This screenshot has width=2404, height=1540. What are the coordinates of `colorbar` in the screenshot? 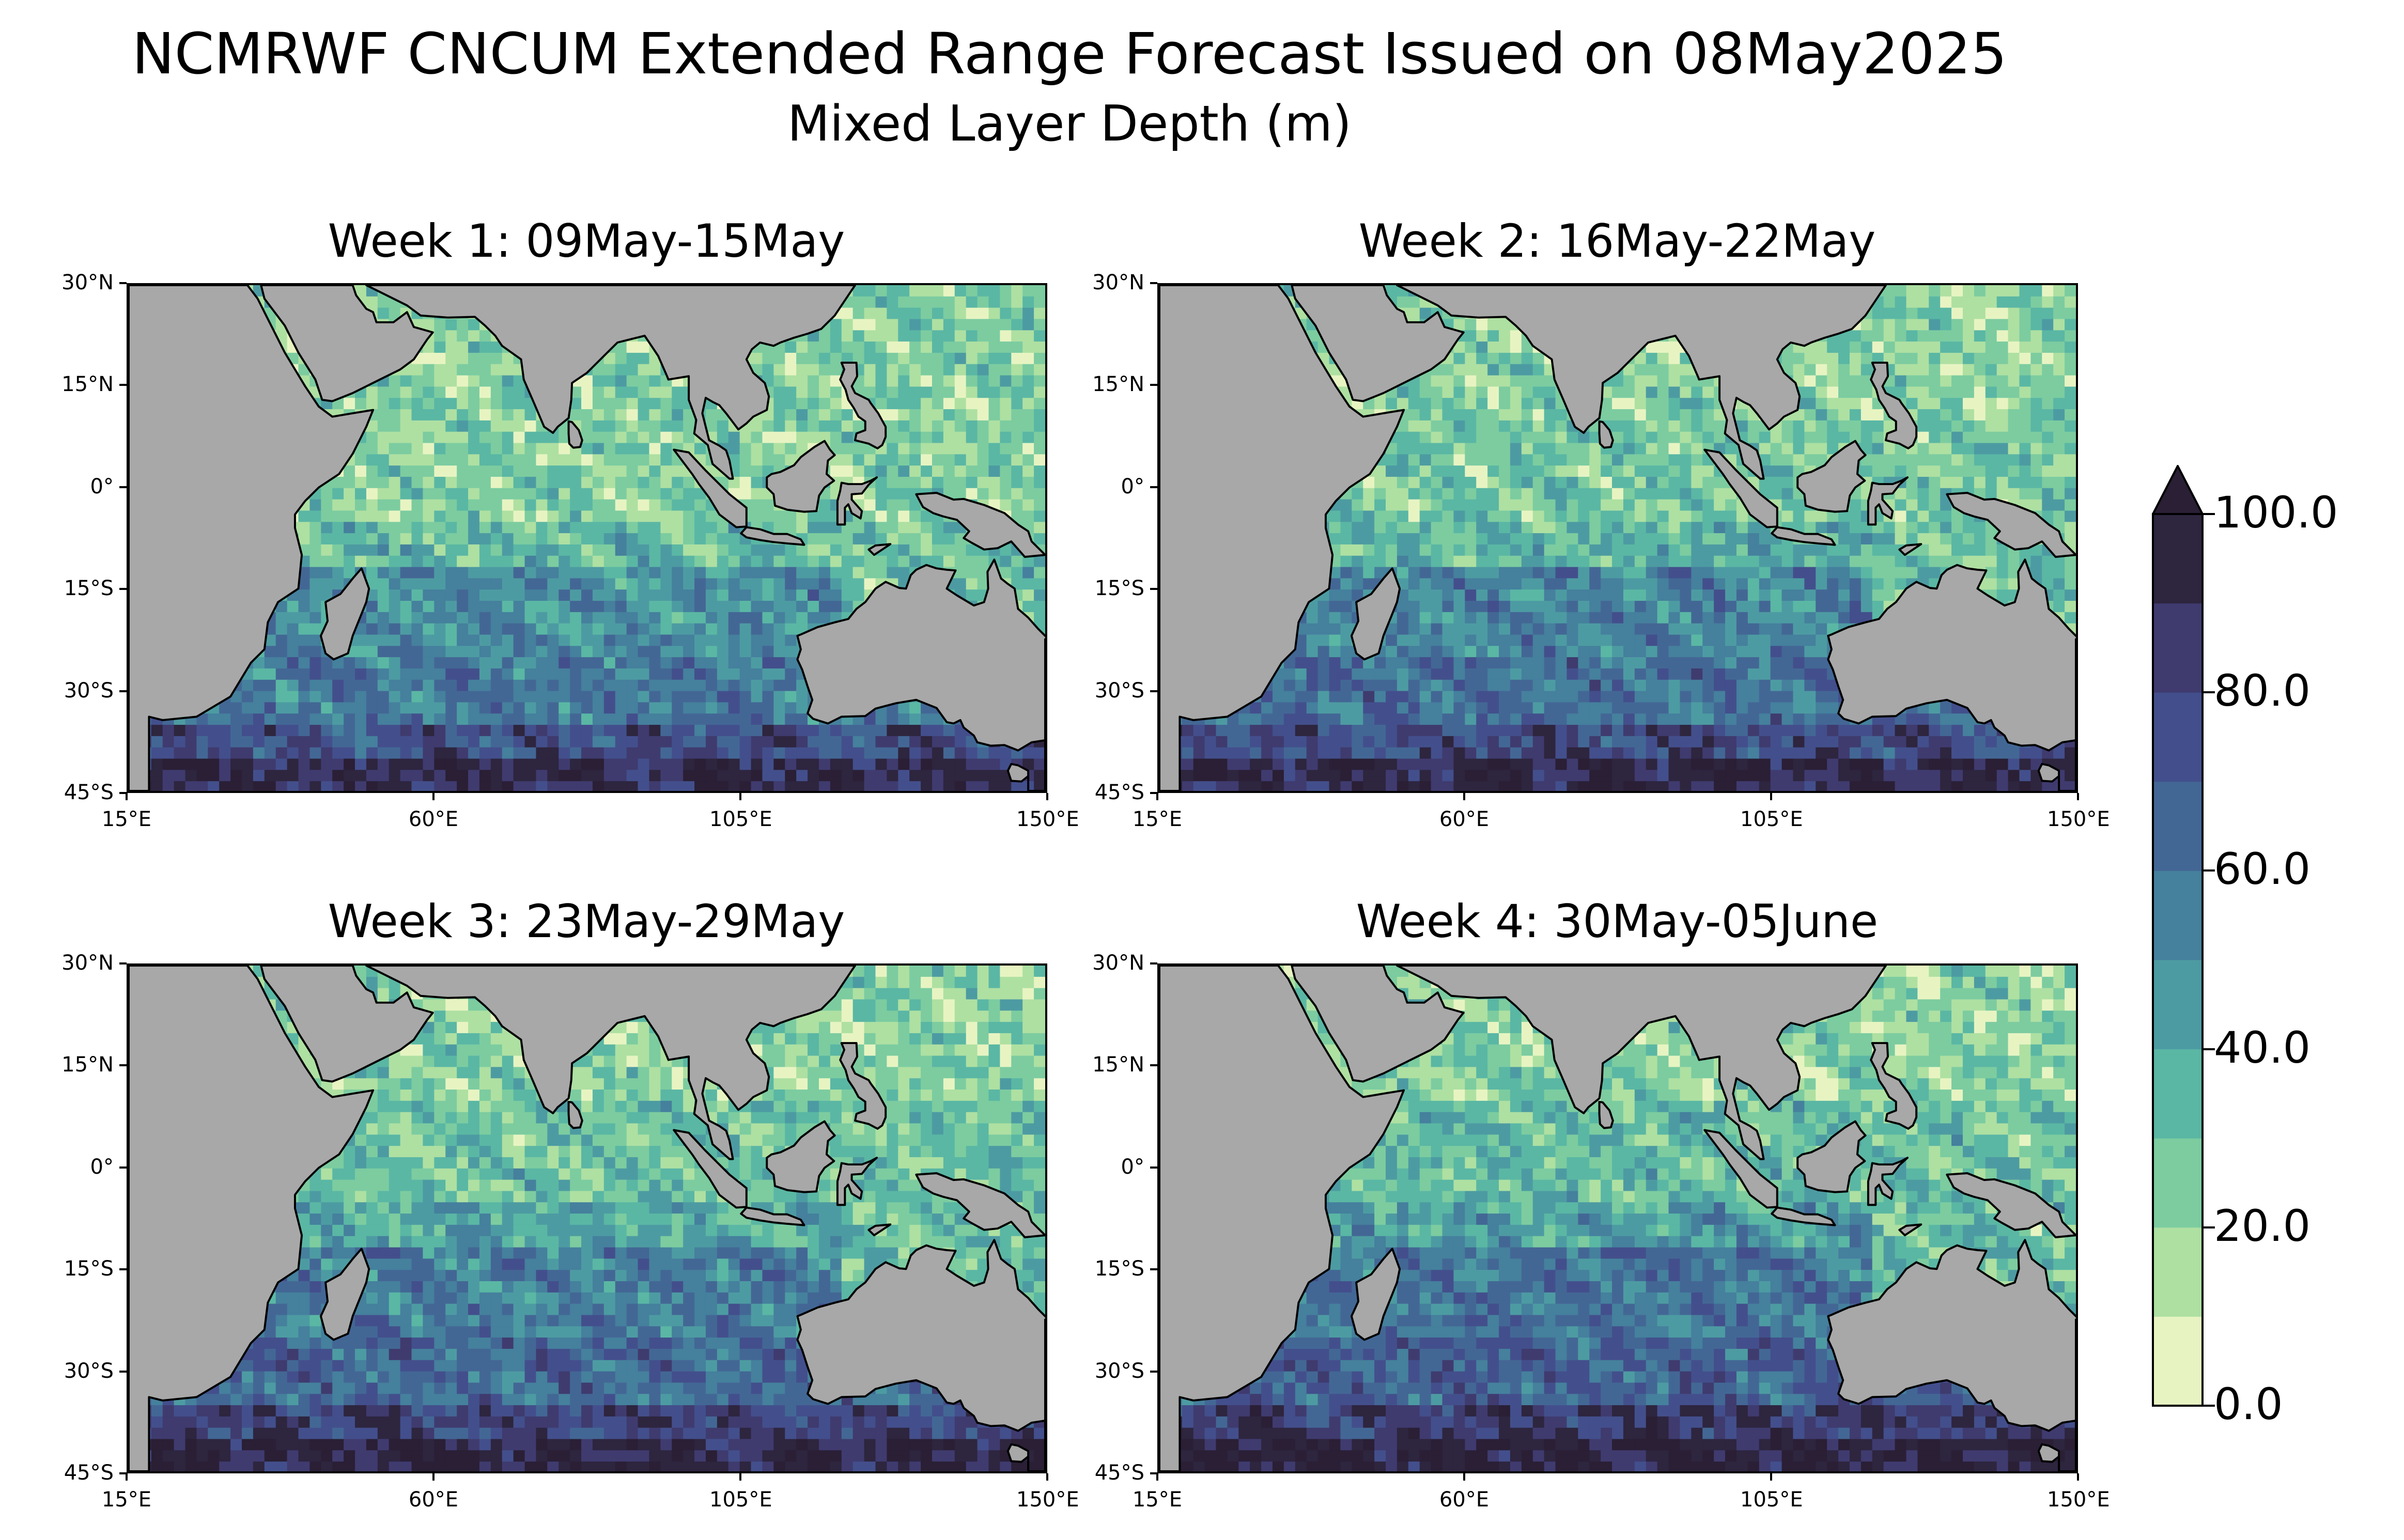 It's located at (2178, 935).